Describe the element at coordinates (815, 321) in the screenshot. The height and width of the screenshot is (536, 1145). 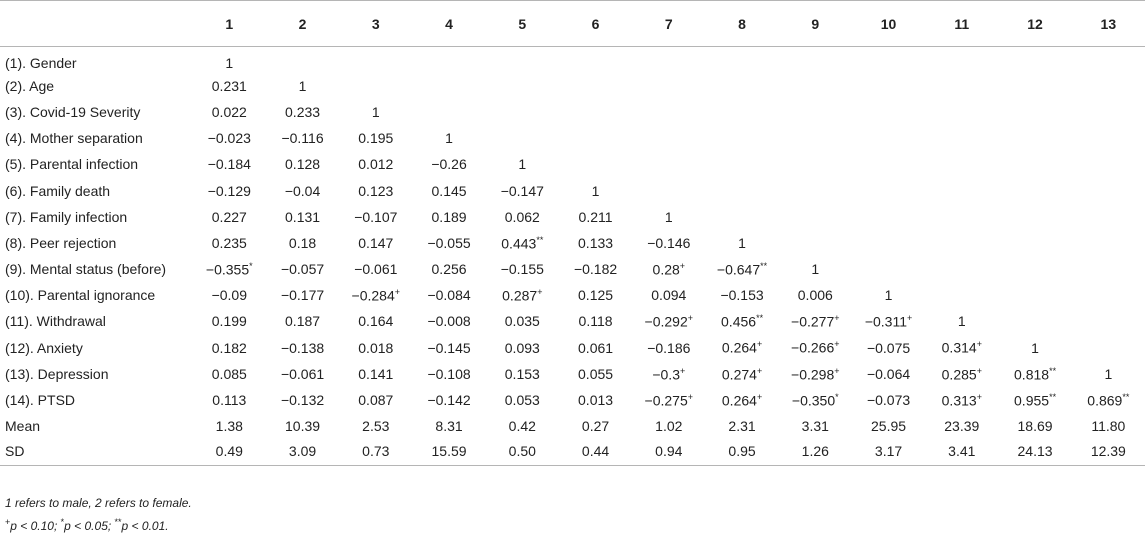
I see `table-cell: −0.277+` at that location.